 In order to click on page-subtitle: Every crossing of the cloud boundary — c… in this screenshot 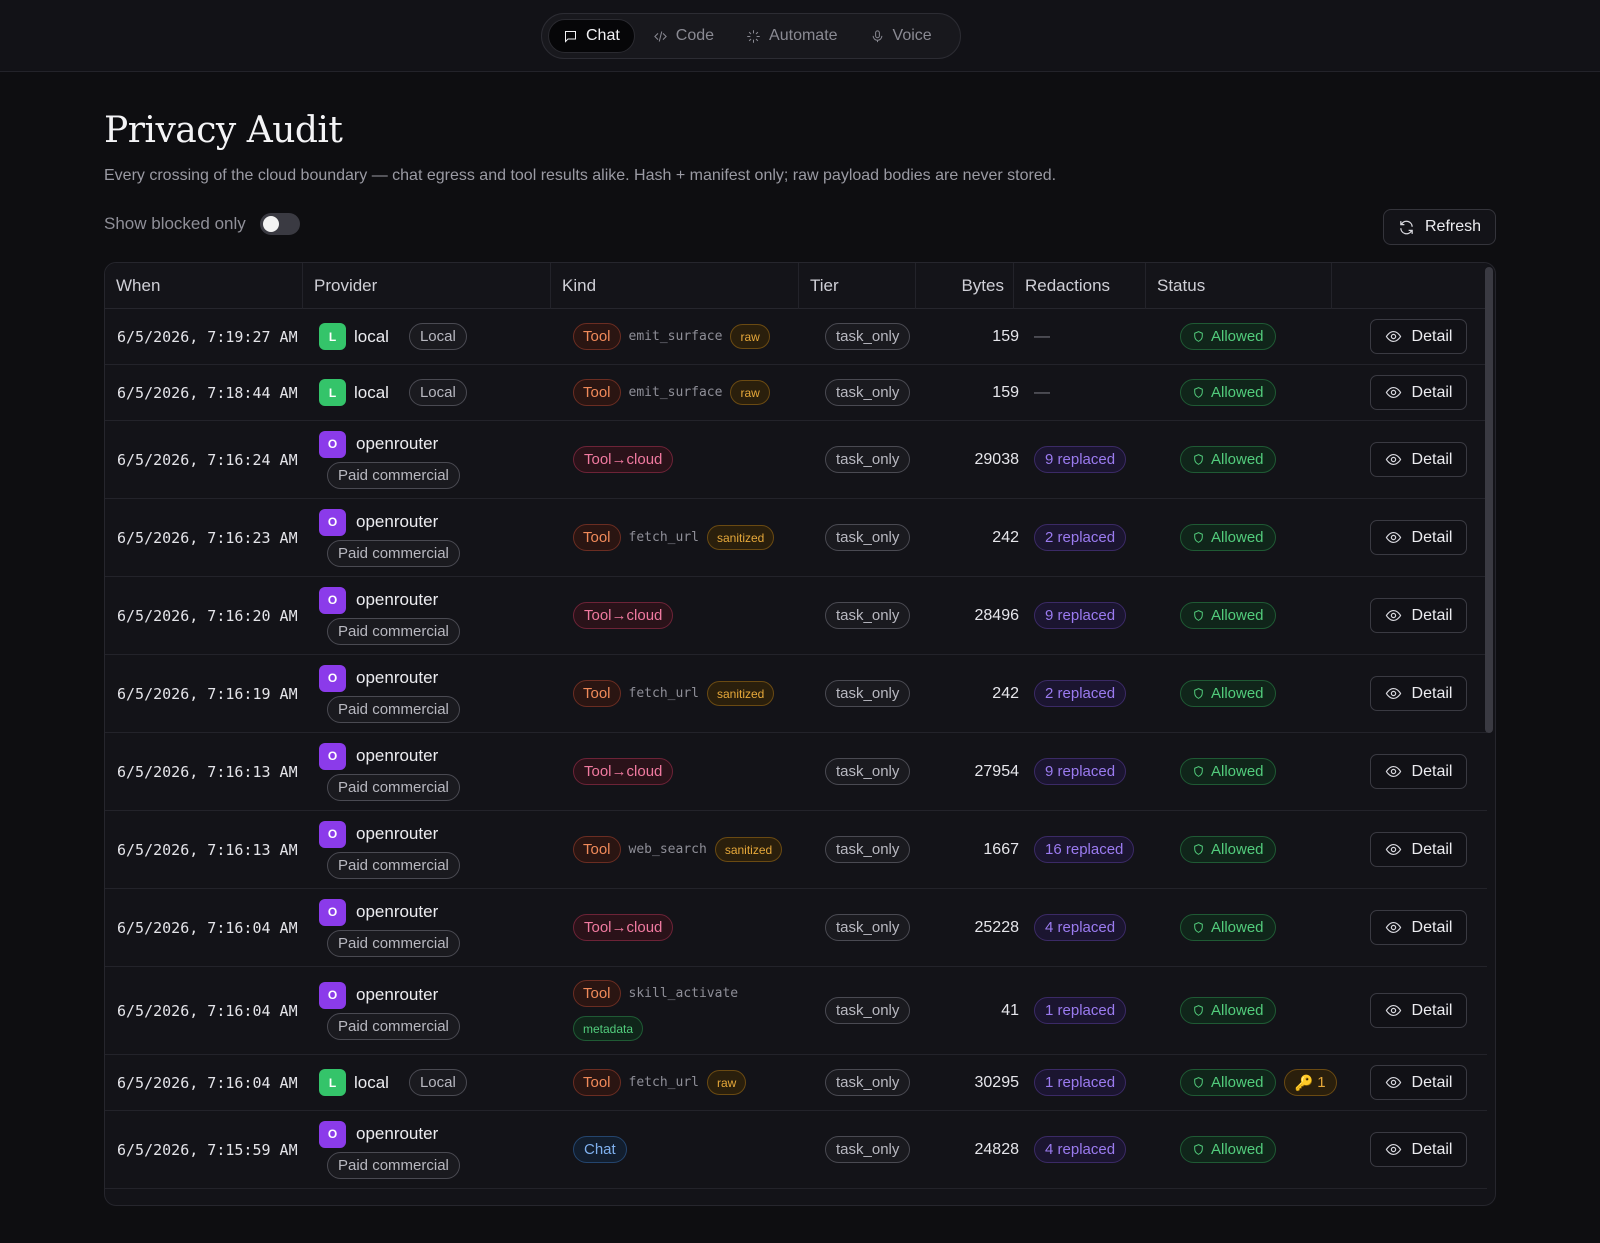, I will do `click(580, 175)`.